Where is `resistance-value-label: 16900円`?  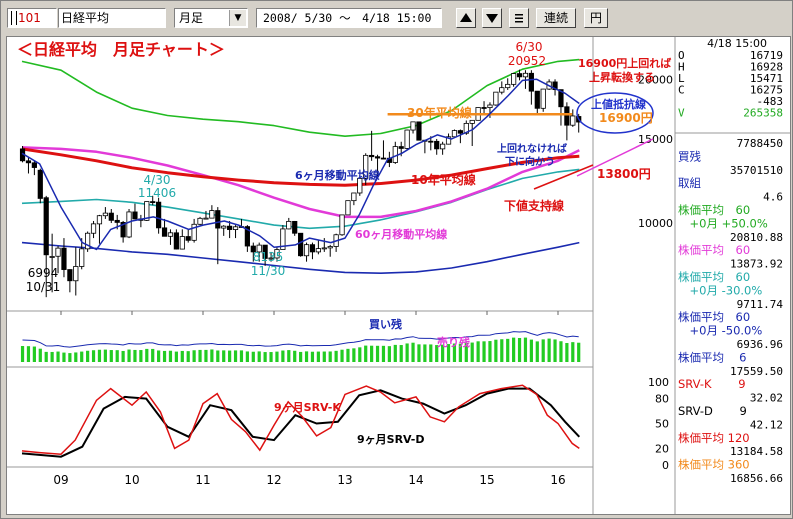
resistance-value-label: 16900円 is located at coordinates (626, 118).